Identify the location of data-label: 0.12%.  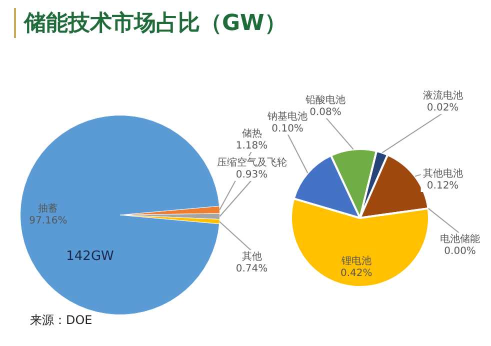
(442, 186).